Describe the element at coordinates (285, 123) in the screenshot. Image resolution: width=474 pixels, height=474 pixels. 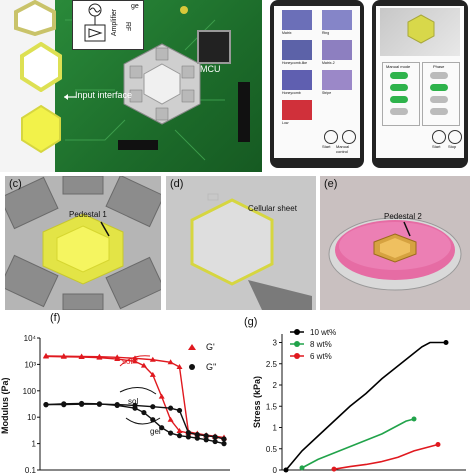
I see `phone-1-tile-label: Low` at that location.